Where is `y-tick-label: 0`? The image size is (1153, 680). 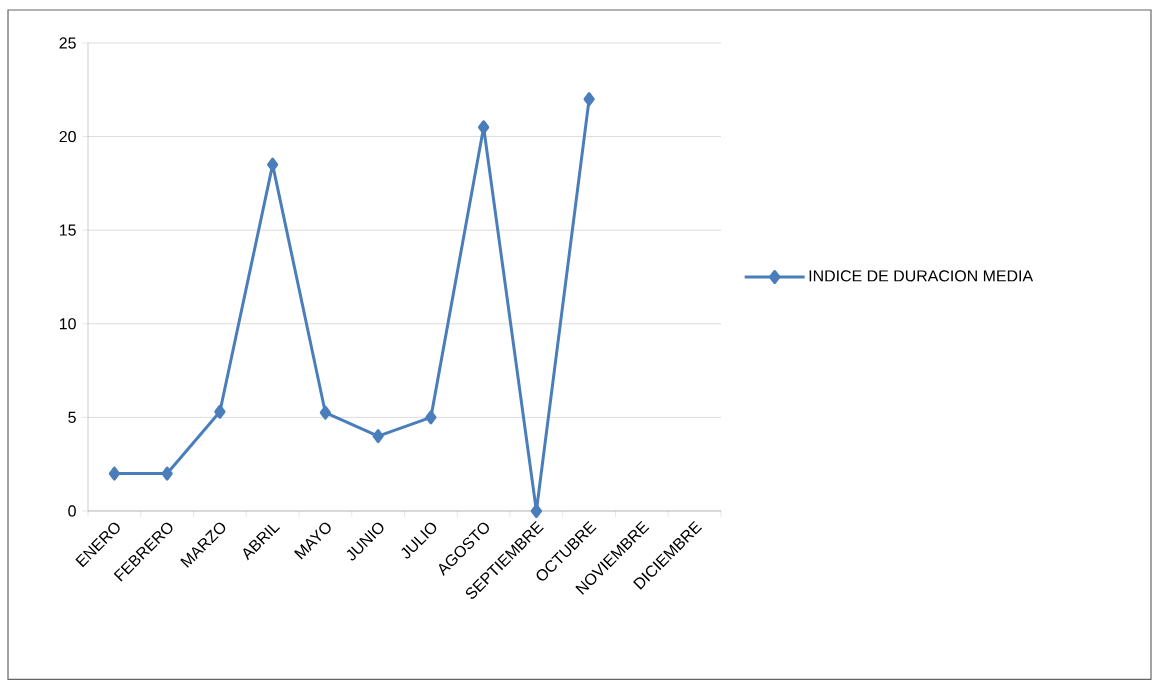
y-tick-label: 0 is located at coordinates (72, 511).